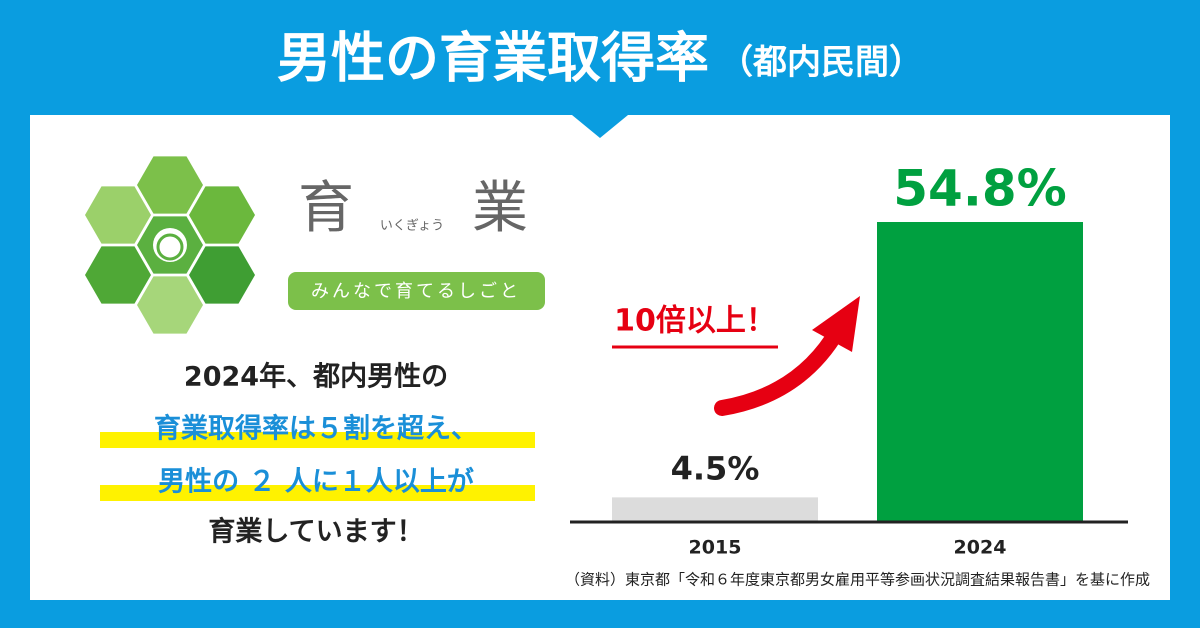  What do you see at coordinates (980, 548) in the screenshot?
I see `category-label: 2024` at bounding box center [980, 548].